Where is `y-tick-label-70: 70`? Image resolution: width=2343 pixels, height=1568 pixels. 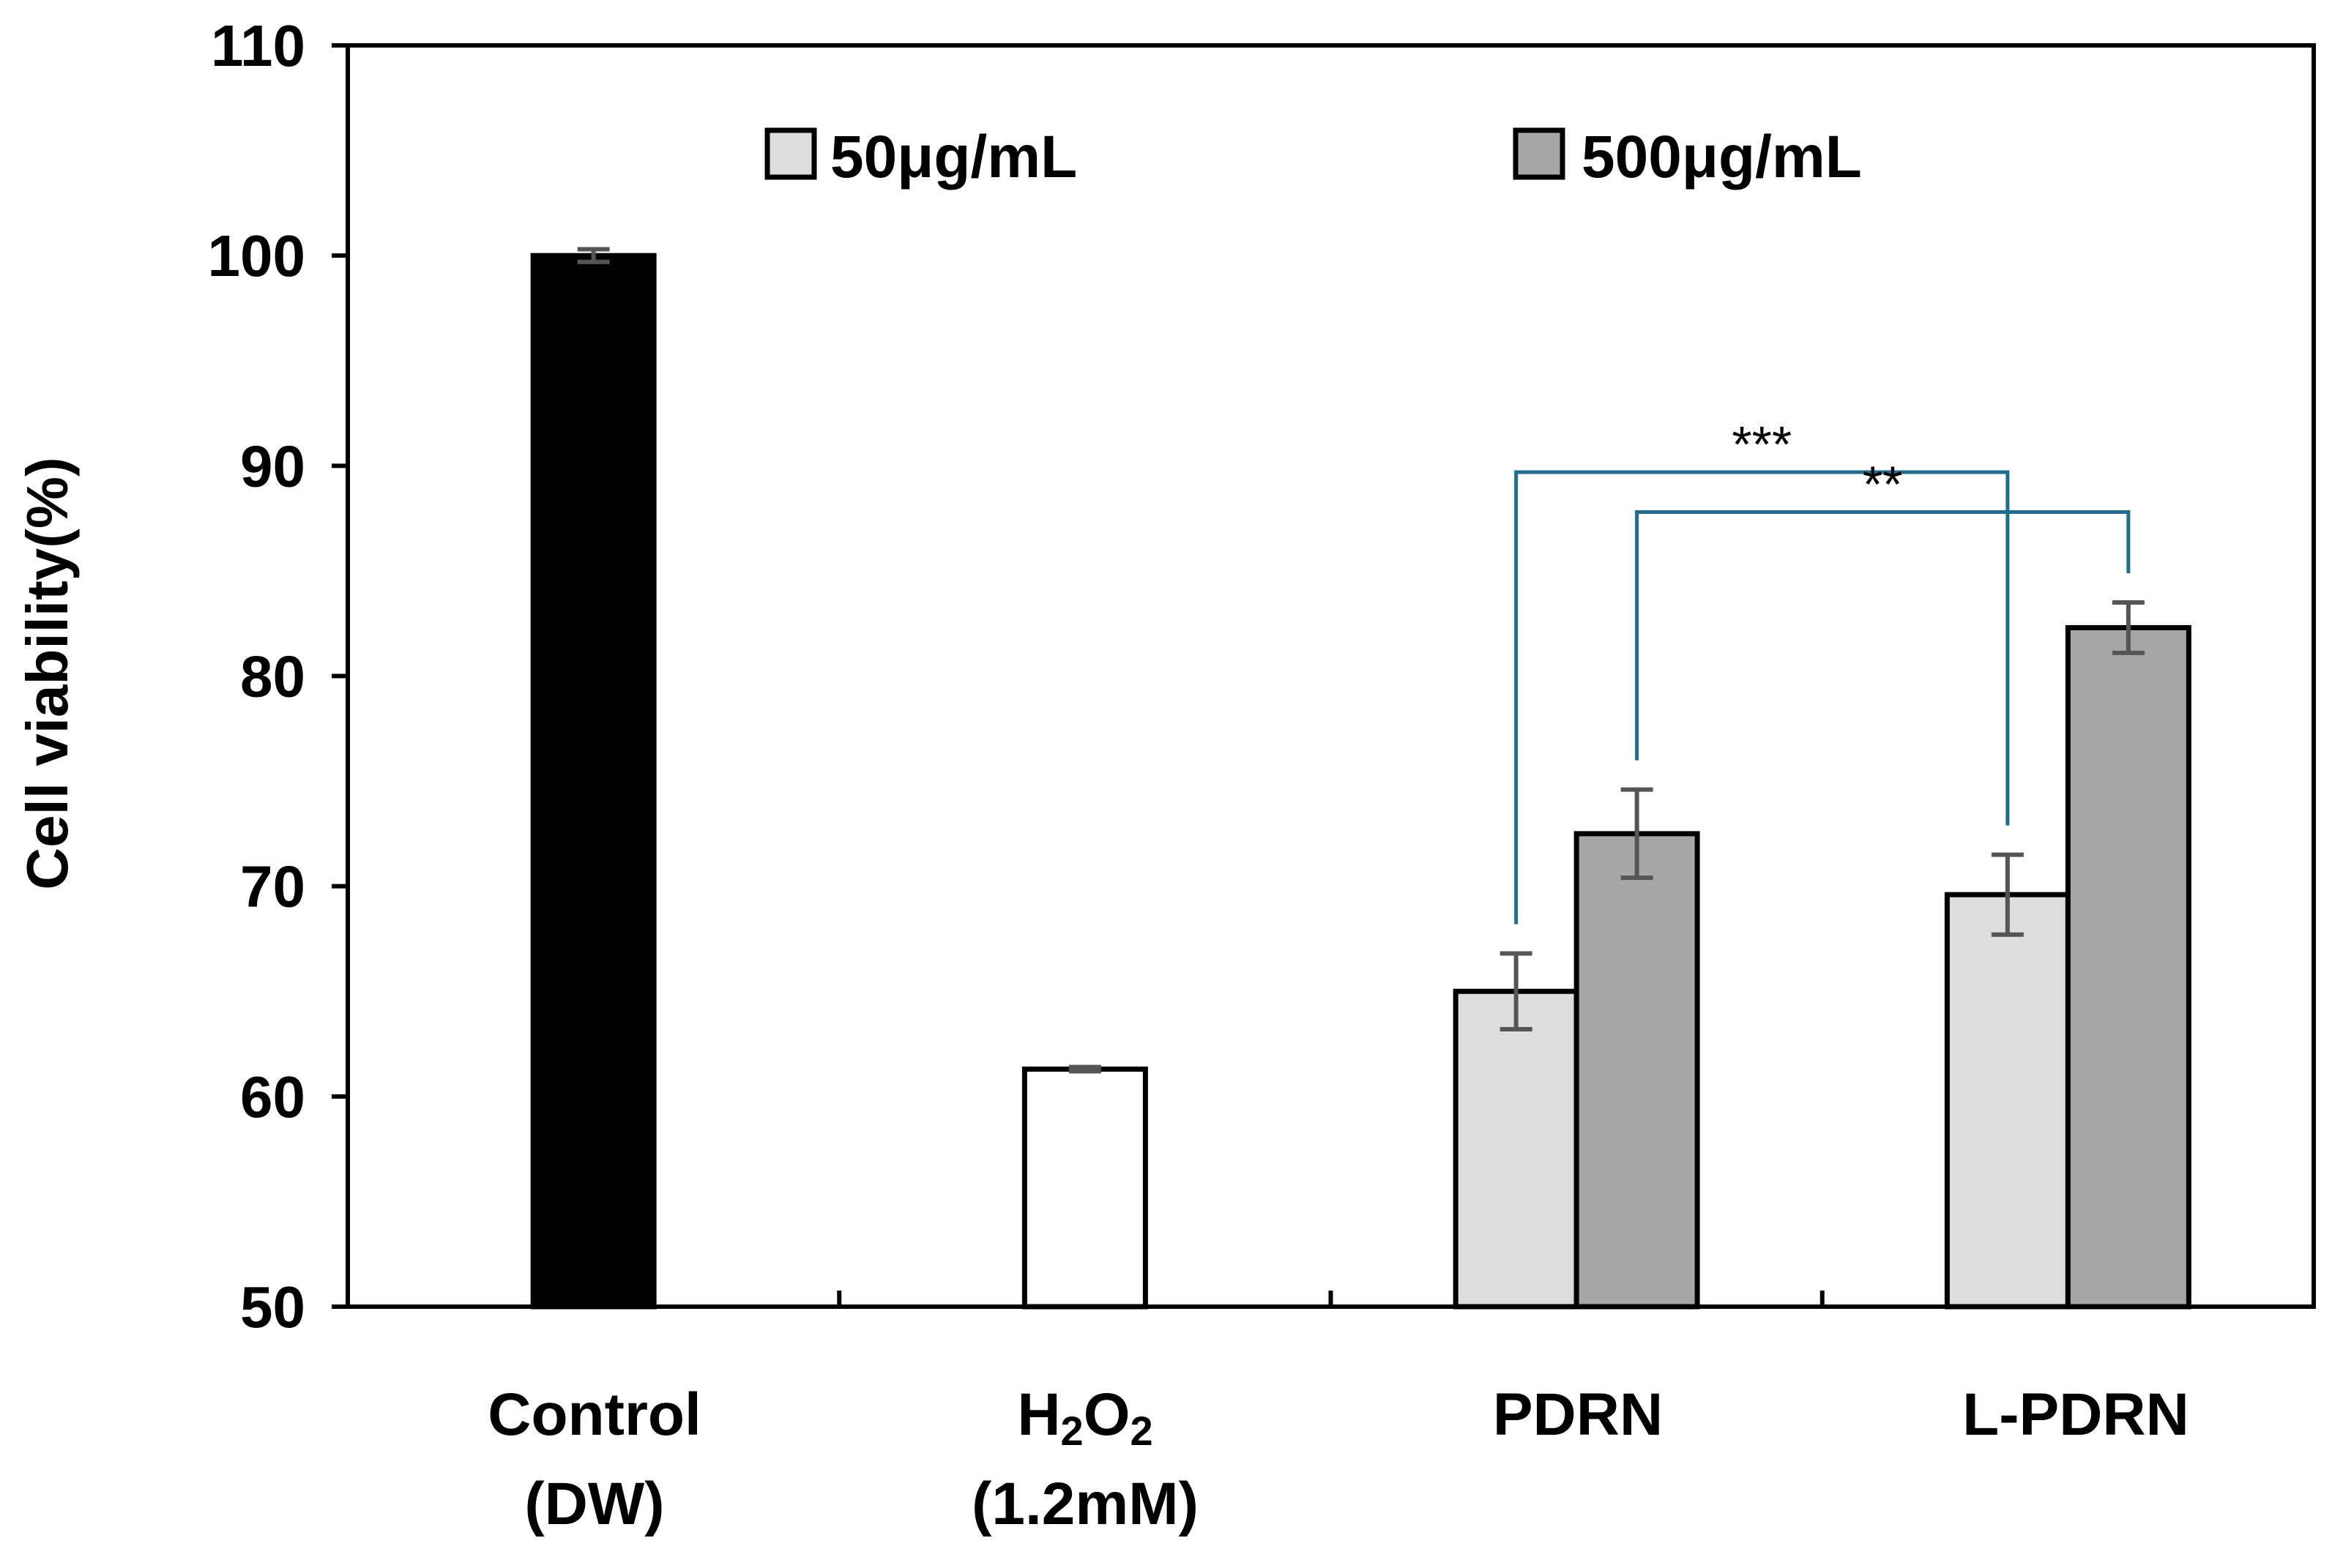
y-tick-label-70: 70 is located at coordinates (272, 886).